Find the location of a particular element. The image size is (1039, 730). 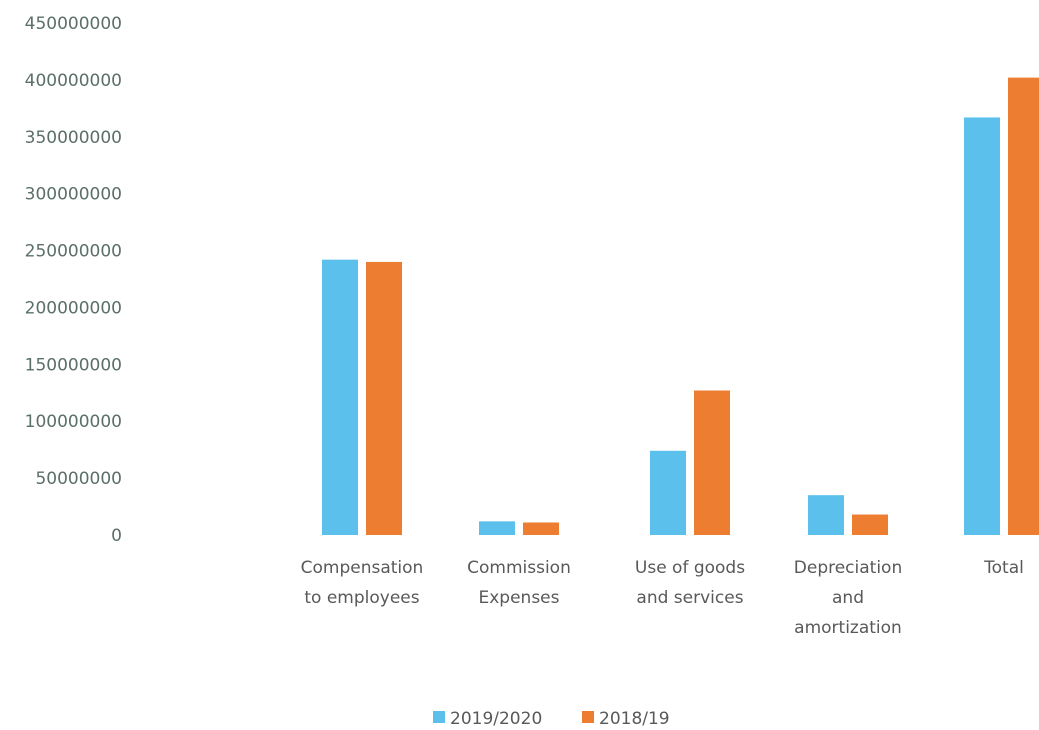

legend-label: 2019/2020 is located at coordinates (496, 719).